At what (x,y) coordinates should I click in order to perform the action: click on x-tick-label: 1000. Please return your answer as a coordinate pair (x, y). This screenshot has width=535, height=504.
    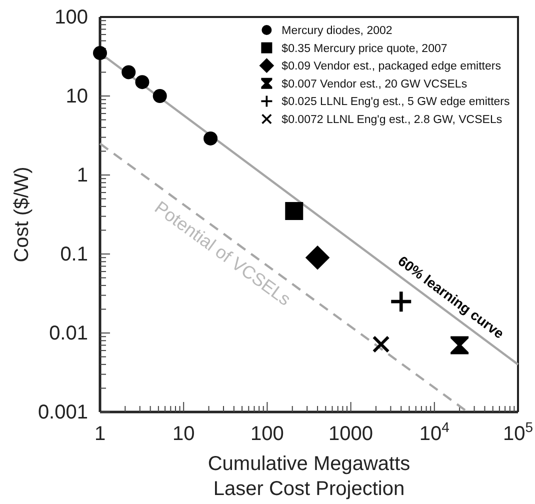
    Looking at the image, I should click on (351, 434).